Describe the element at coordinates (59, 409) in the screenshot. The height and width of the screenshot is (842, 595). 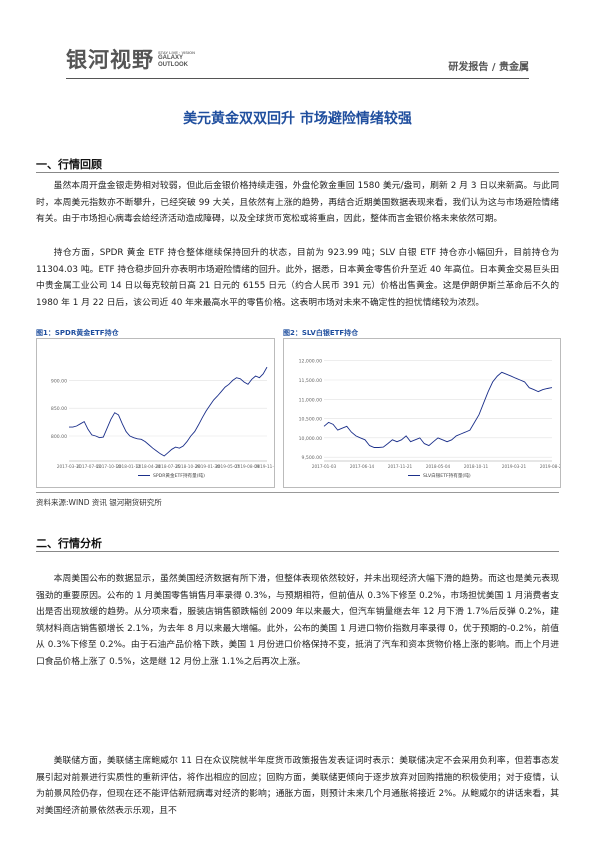
I see `y-tick-label: 850.00` at that location.